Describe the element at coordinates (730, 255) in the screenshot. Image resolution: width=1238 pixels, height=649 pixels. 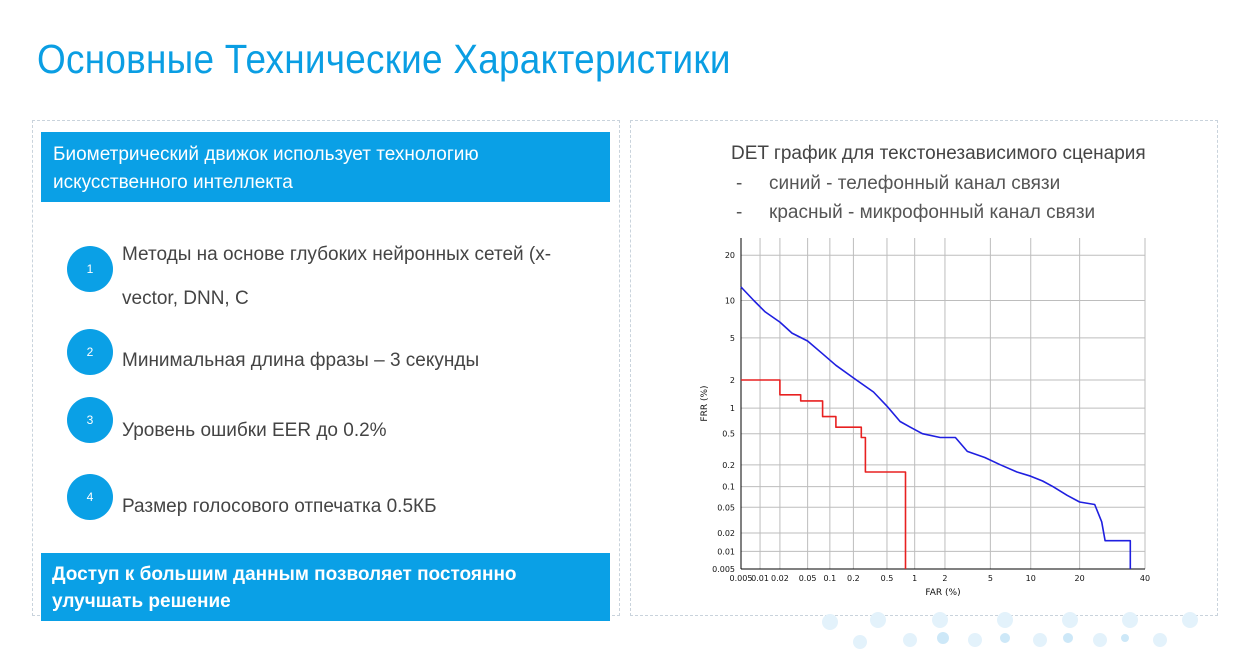
I see `y-tick-label: 20` at that location.